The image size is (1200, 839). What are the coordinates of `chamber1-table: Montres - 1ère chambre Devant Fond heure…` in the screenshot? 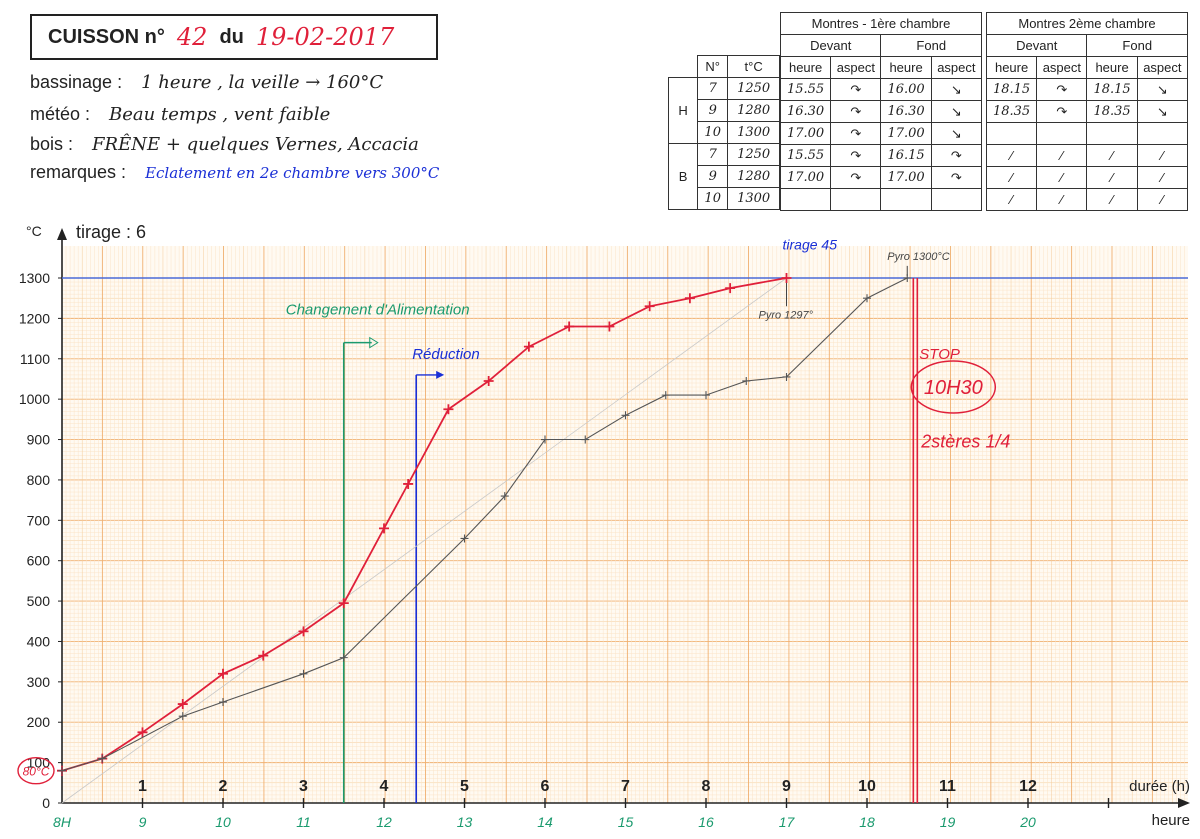 It's located at (881, 111).